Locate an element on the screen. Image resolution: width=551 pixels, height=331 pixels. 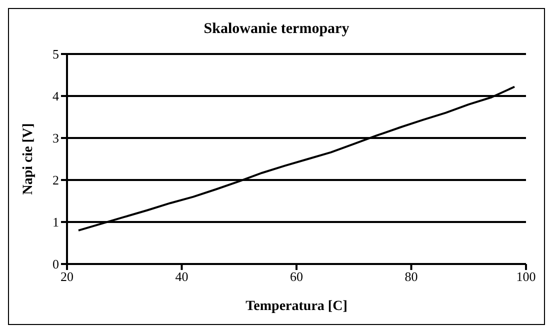
y-tick-label: 3 is located at coordinates (55, 138).